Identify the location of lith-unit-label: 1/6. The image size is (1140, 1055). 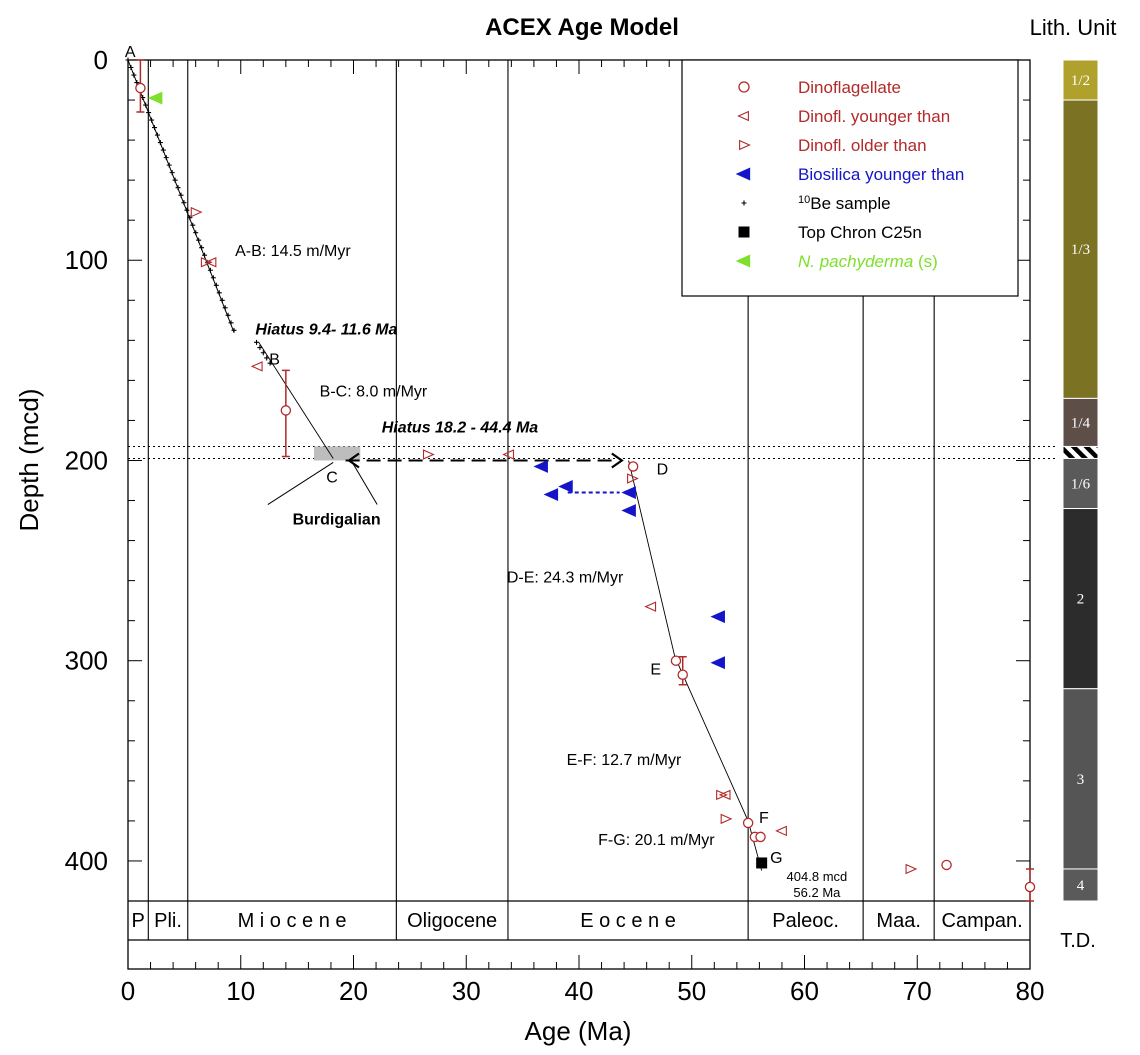
(1081, 485).